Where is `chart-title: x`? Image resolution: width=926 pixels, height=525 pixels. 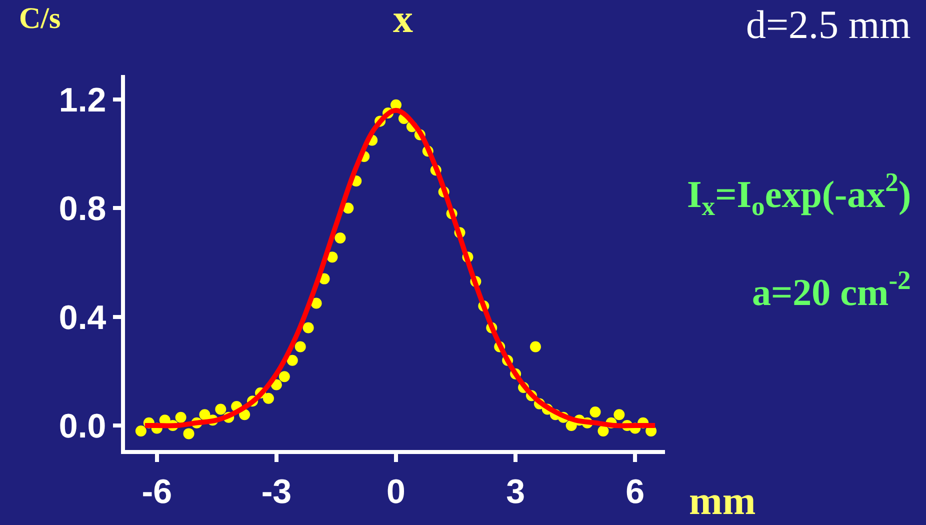
chart-title: x is located at coordinates (403, 20).